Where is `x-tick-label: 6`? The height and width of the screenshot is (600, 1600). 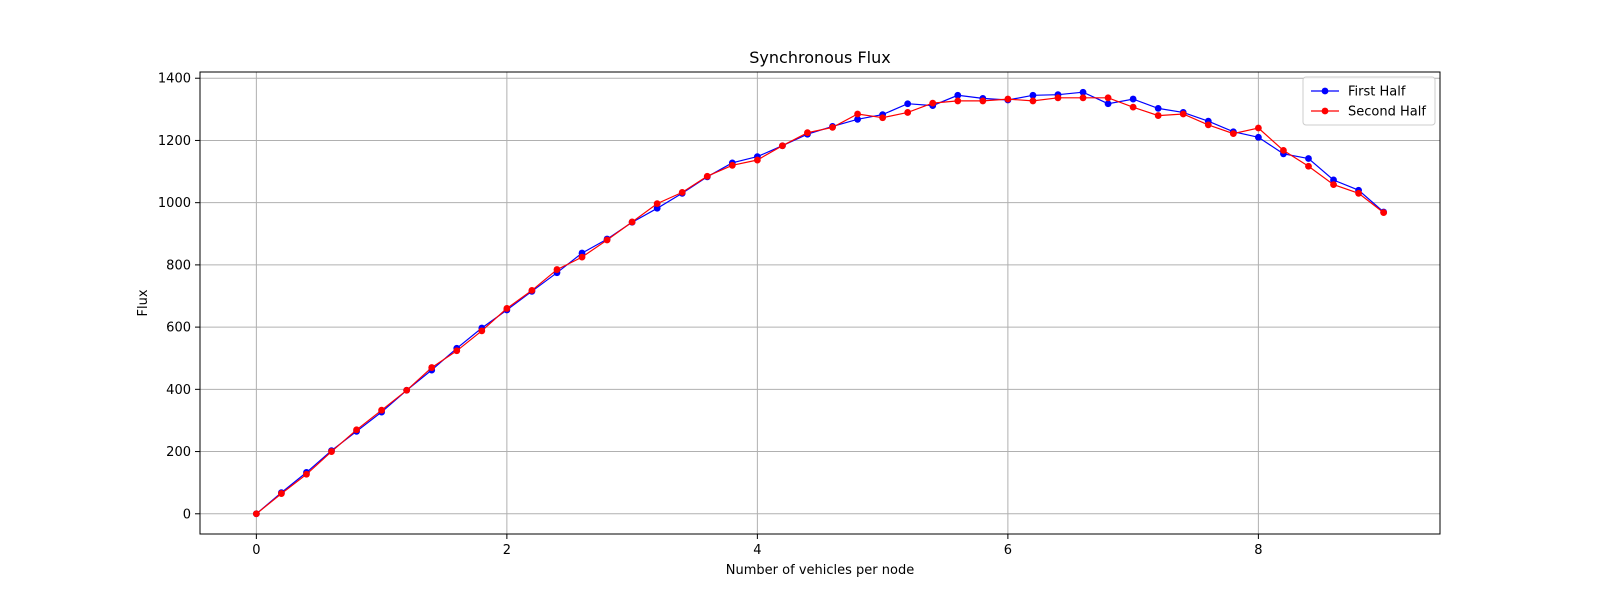
x-tick-label: 6 is located at coordinates (1008, 550).